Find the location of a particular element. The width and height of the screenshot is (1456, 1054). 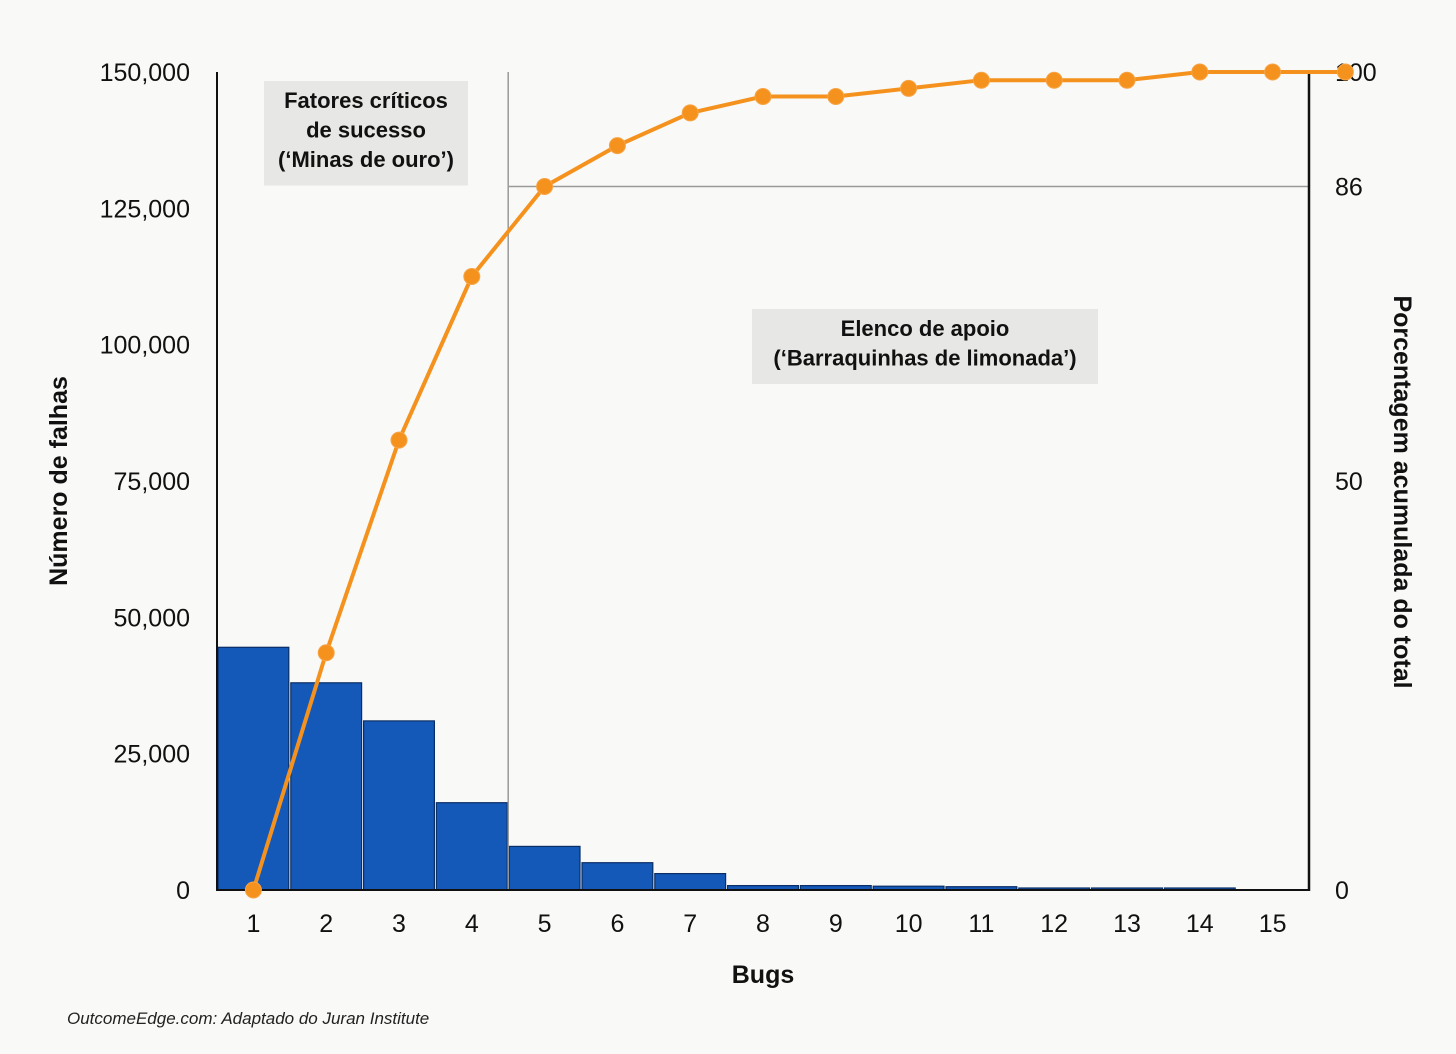

x-tick-label: 3 is located at coordinates (399, 924).